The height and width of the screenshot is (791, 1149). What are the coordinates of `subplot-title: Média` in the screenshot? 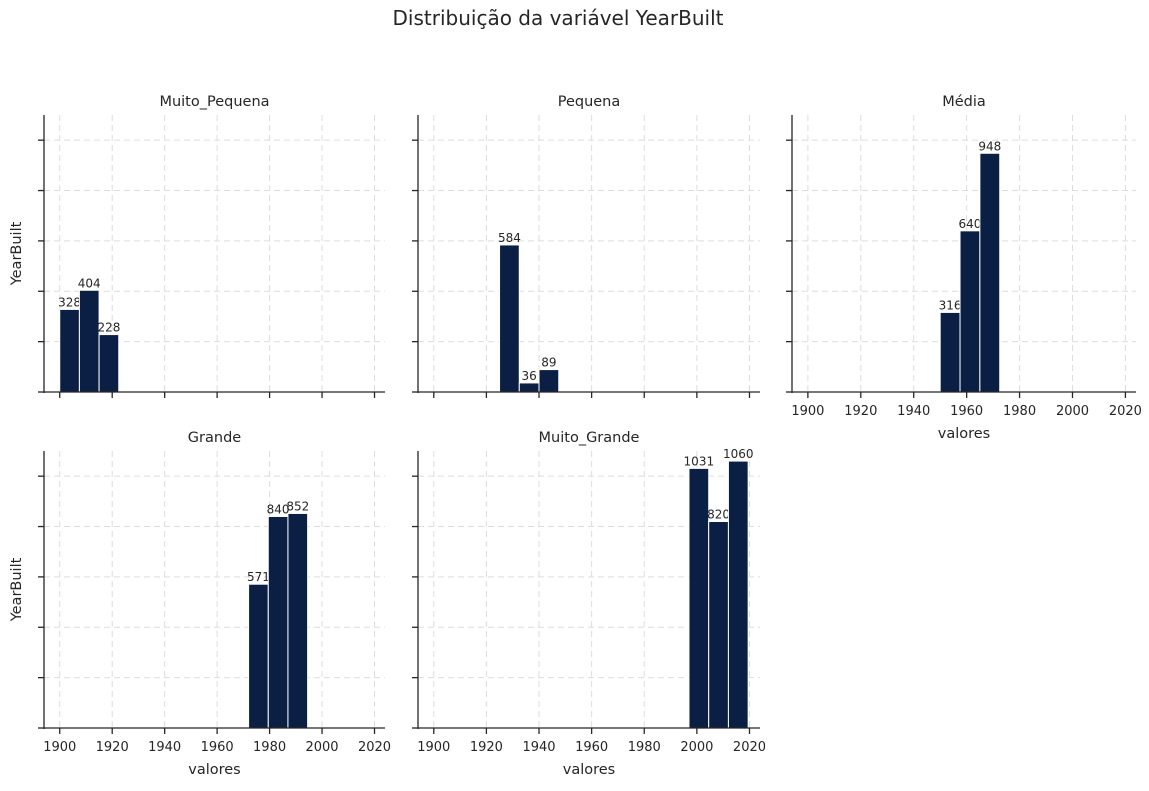 It's located at (964, 102).